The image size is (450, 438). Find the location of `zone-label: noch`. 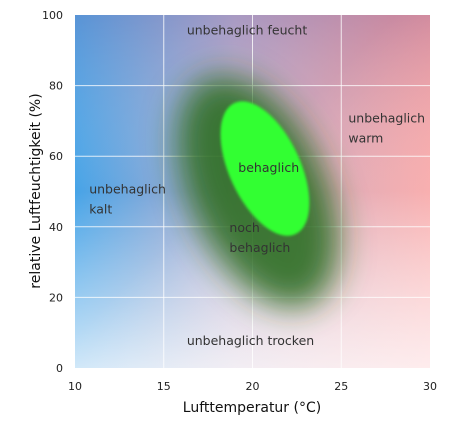

zone-label: noch is located at coordinates (244, 227).